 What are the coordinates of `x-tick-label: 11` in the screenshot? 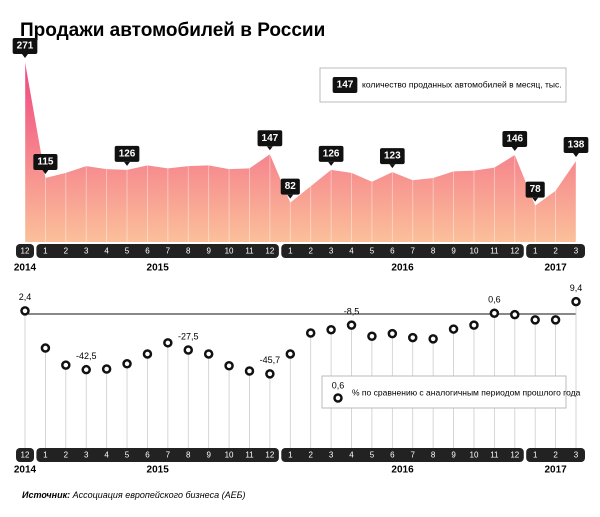 It's located at (249, 251).